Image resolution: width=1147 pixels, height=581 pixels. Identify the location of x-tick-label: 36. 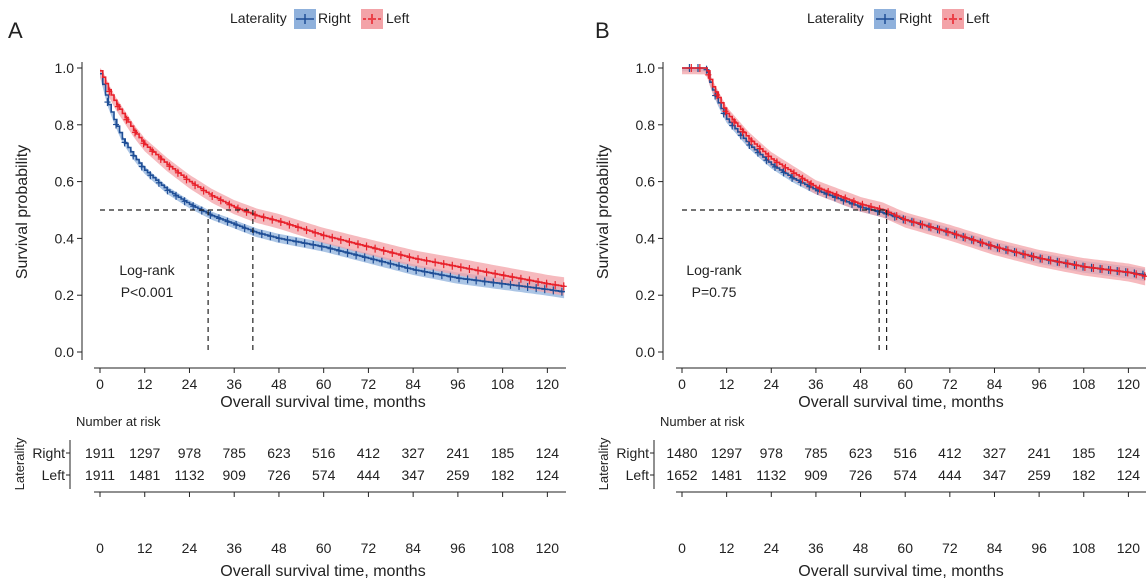
(816, 384).